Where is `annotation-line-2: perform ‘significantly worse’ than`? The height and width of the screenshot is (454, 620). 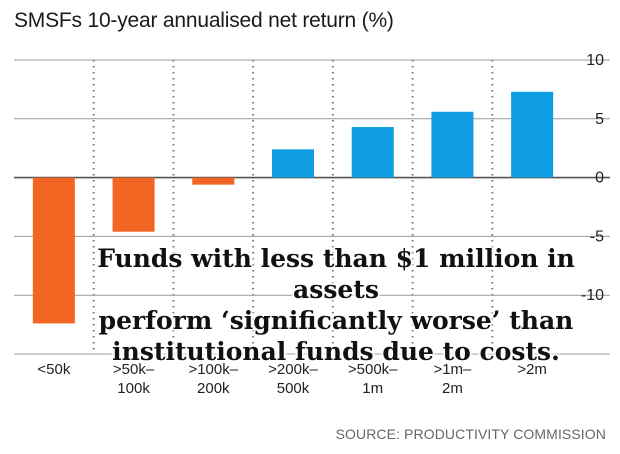 annotation-line-2: perform ‘significantly worse’ than is located at coordinates (336, 320).